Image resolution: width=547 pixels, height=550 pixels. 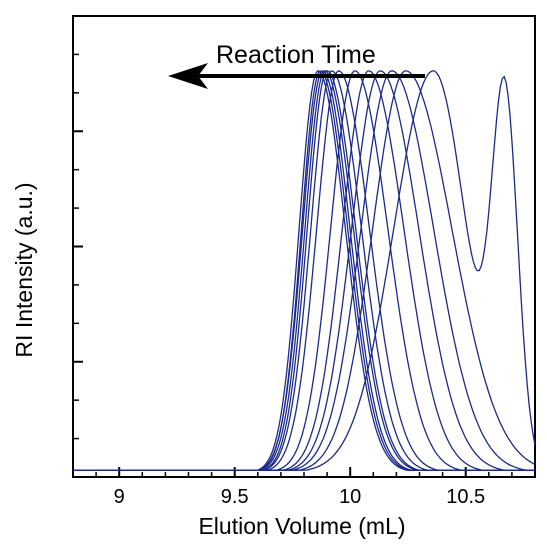 What do you see at coordinates (24, 269) in the screenshot?
I see `y-axis-title: RI Intensity (a.u.)` at bounding box center [24, 269].